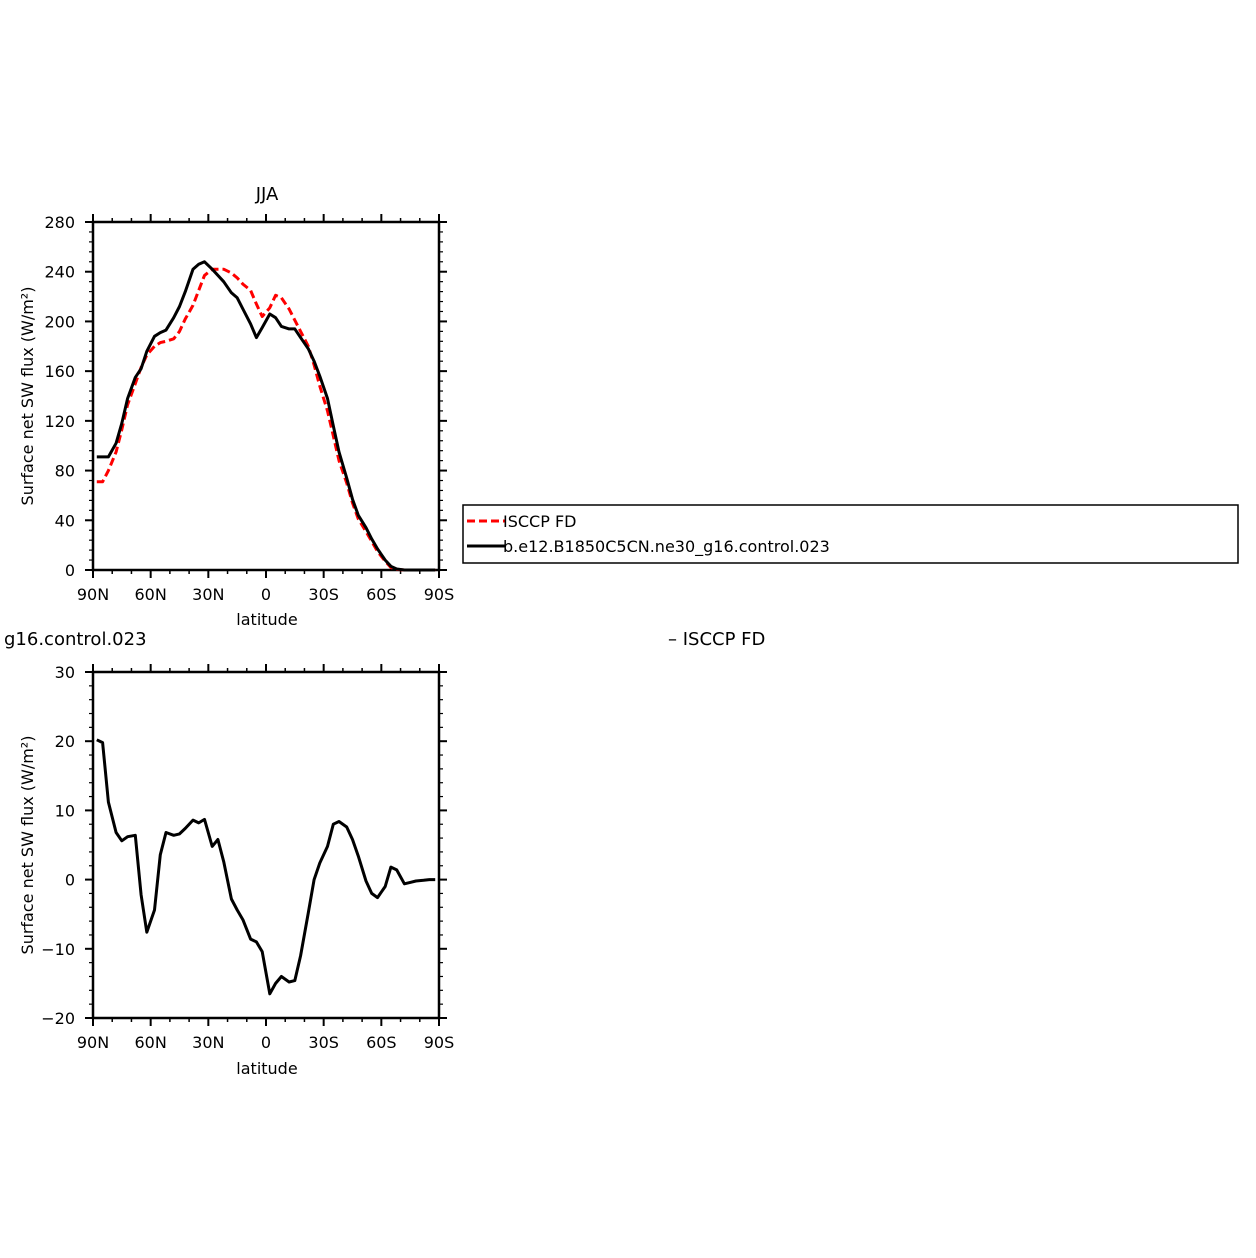  I want to click on y-tick-label: 20, so click(65, 741).